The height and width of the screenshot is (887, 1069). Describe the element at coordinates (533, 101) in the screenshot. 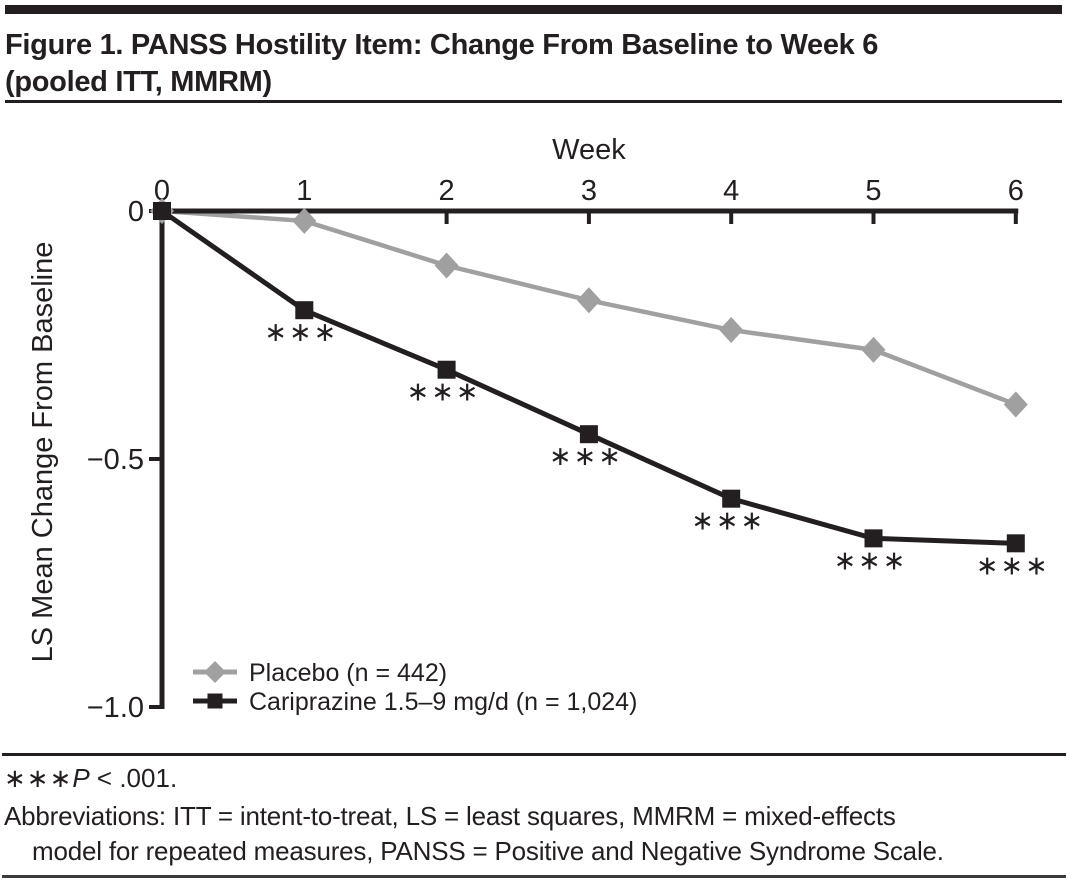

I see `title-divider-rule` at that location.